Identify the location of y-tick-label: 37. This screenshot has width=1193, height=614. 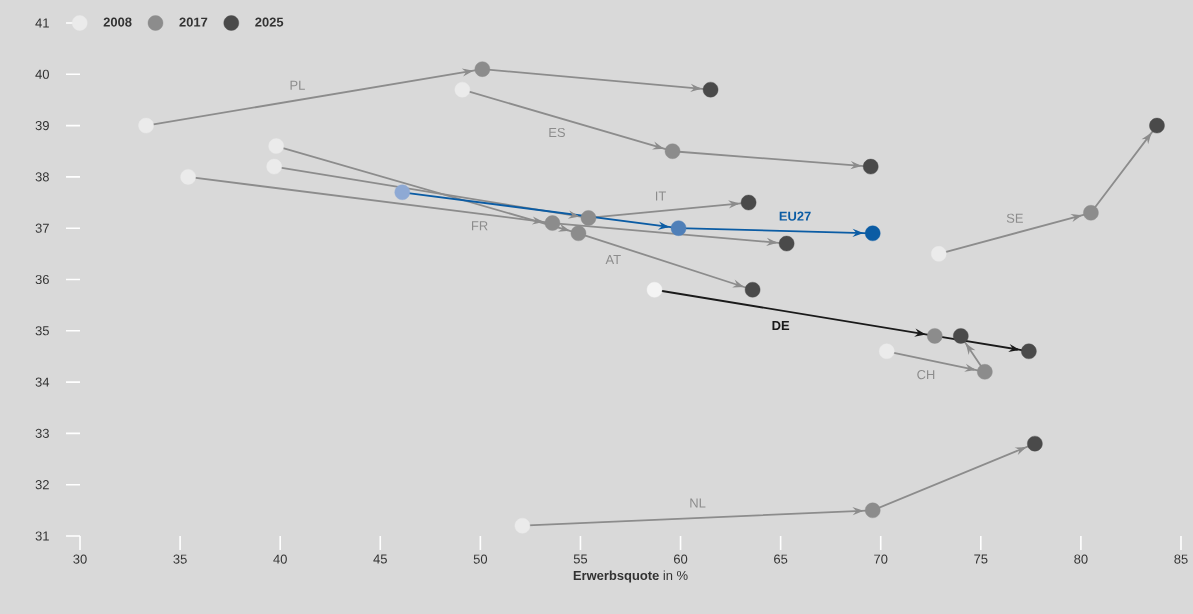
(42, 228).